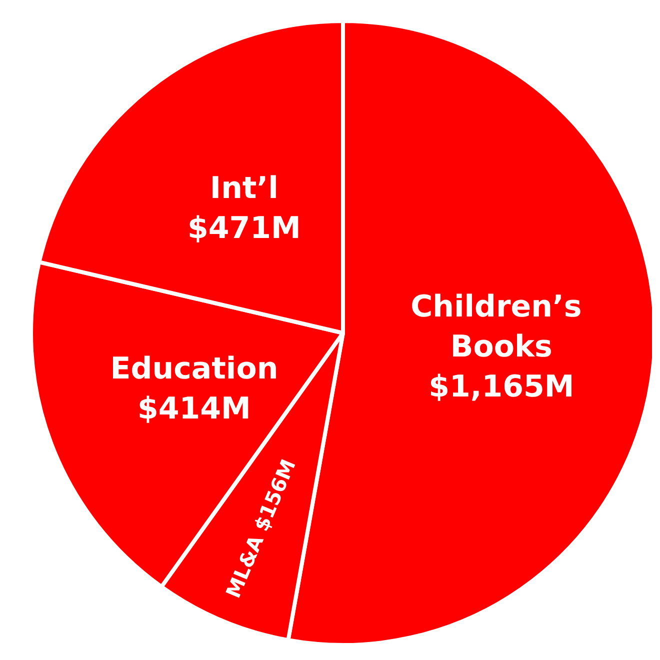 The image size is (660, 660). I want to click on data-label: $471M, so click(244, 228).